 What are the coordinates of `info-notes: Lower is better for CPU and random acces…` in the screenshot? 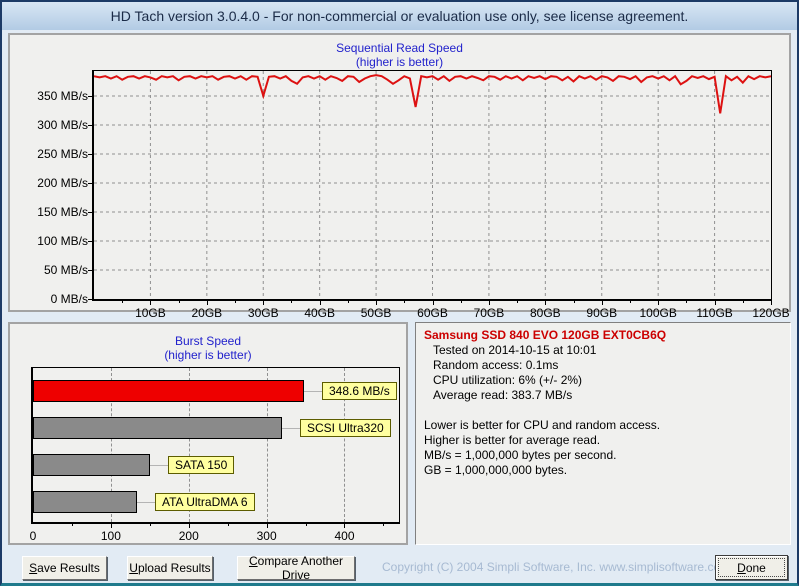 It's located at (603, 448).